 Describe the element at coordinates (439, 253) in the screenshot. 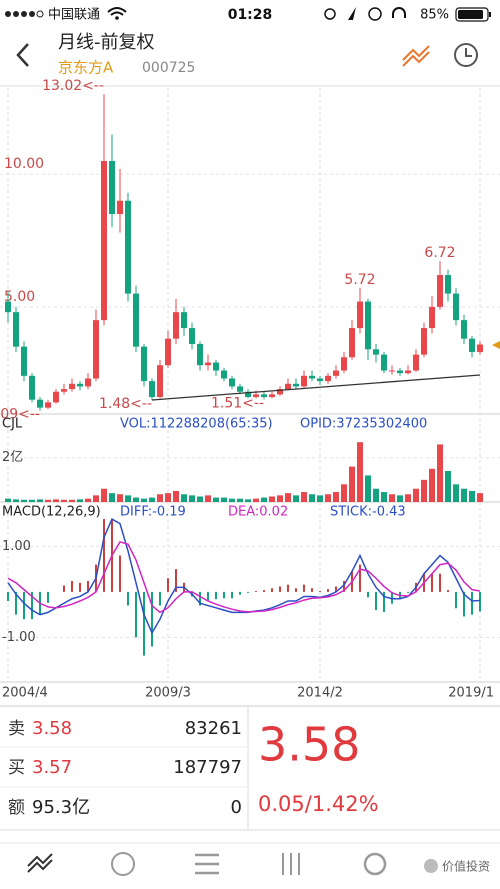

I see `extreme-label: 6.72` at that location.